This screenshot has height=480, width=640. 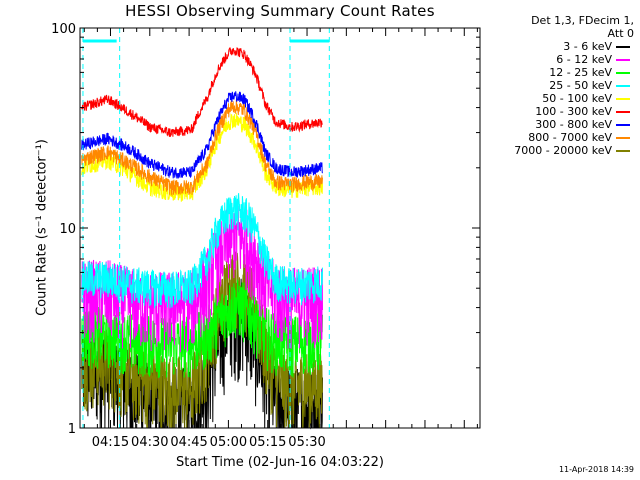 I want to click on legend-item: 800 - 7000 keV, so click(x=559, y=137).